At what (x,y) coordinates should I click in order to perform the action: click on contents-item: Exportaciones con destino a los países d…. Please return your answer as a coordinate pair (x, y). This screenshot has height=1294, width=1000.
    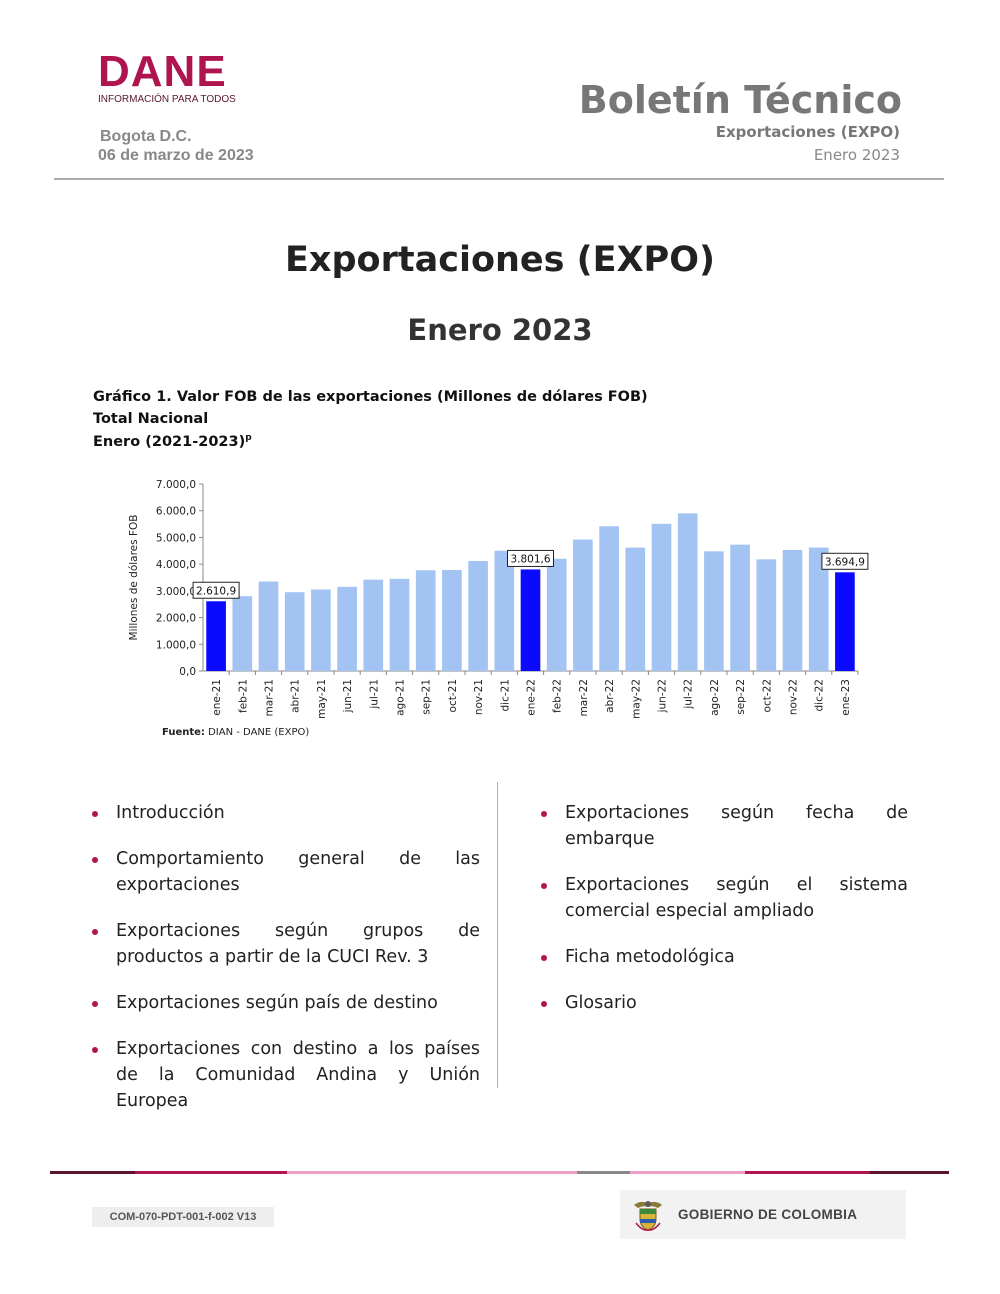
    Looking at the image, I should click on (286, 1075).